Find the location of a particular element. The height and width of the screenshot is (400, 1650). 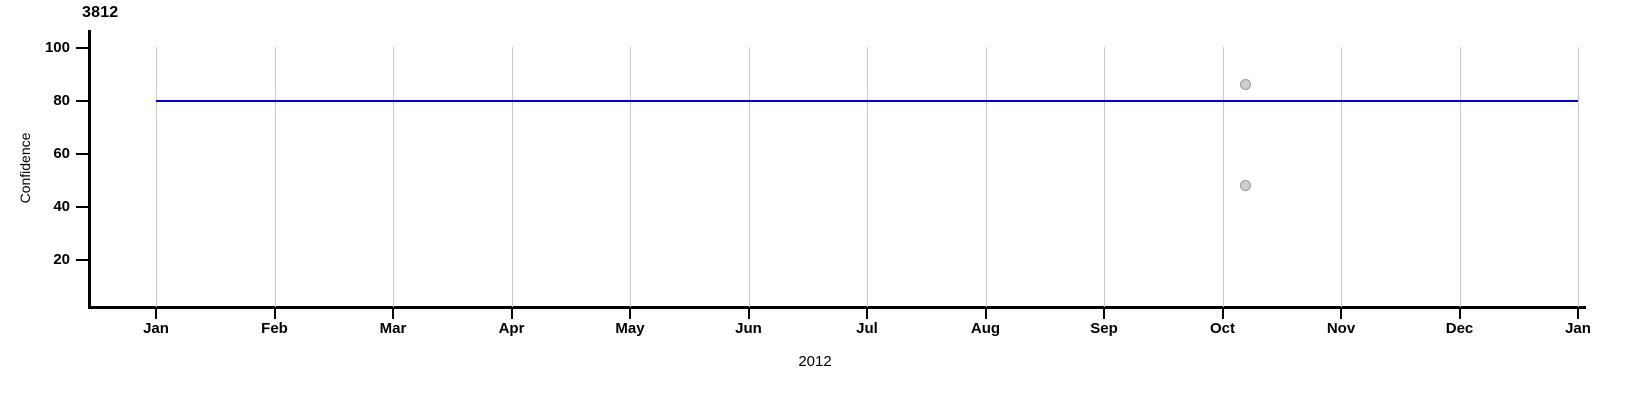

x-axis-tick-label-2: Mar is located at coordinates (393, 328).